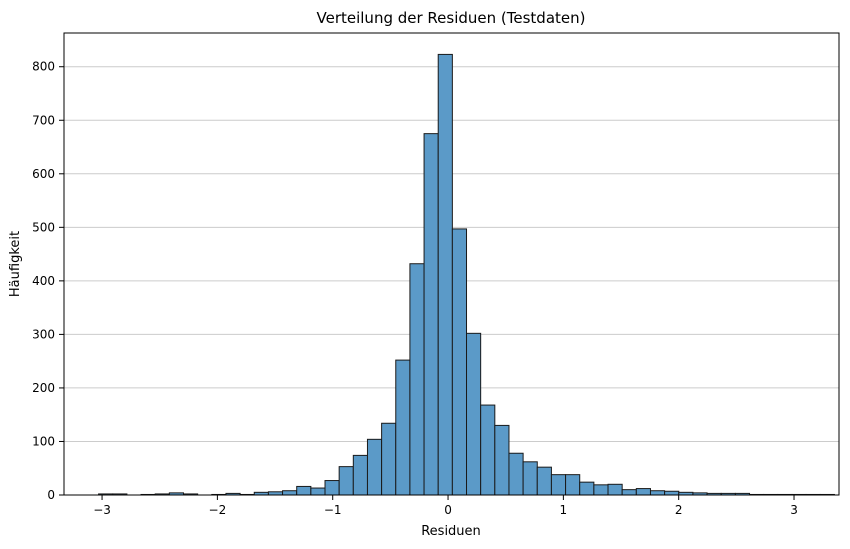 This screenshot has width=850, height=549. Describe the element at coordinates (43, 227) in the screenshot. I see `y-tick-label: 500` at that location.